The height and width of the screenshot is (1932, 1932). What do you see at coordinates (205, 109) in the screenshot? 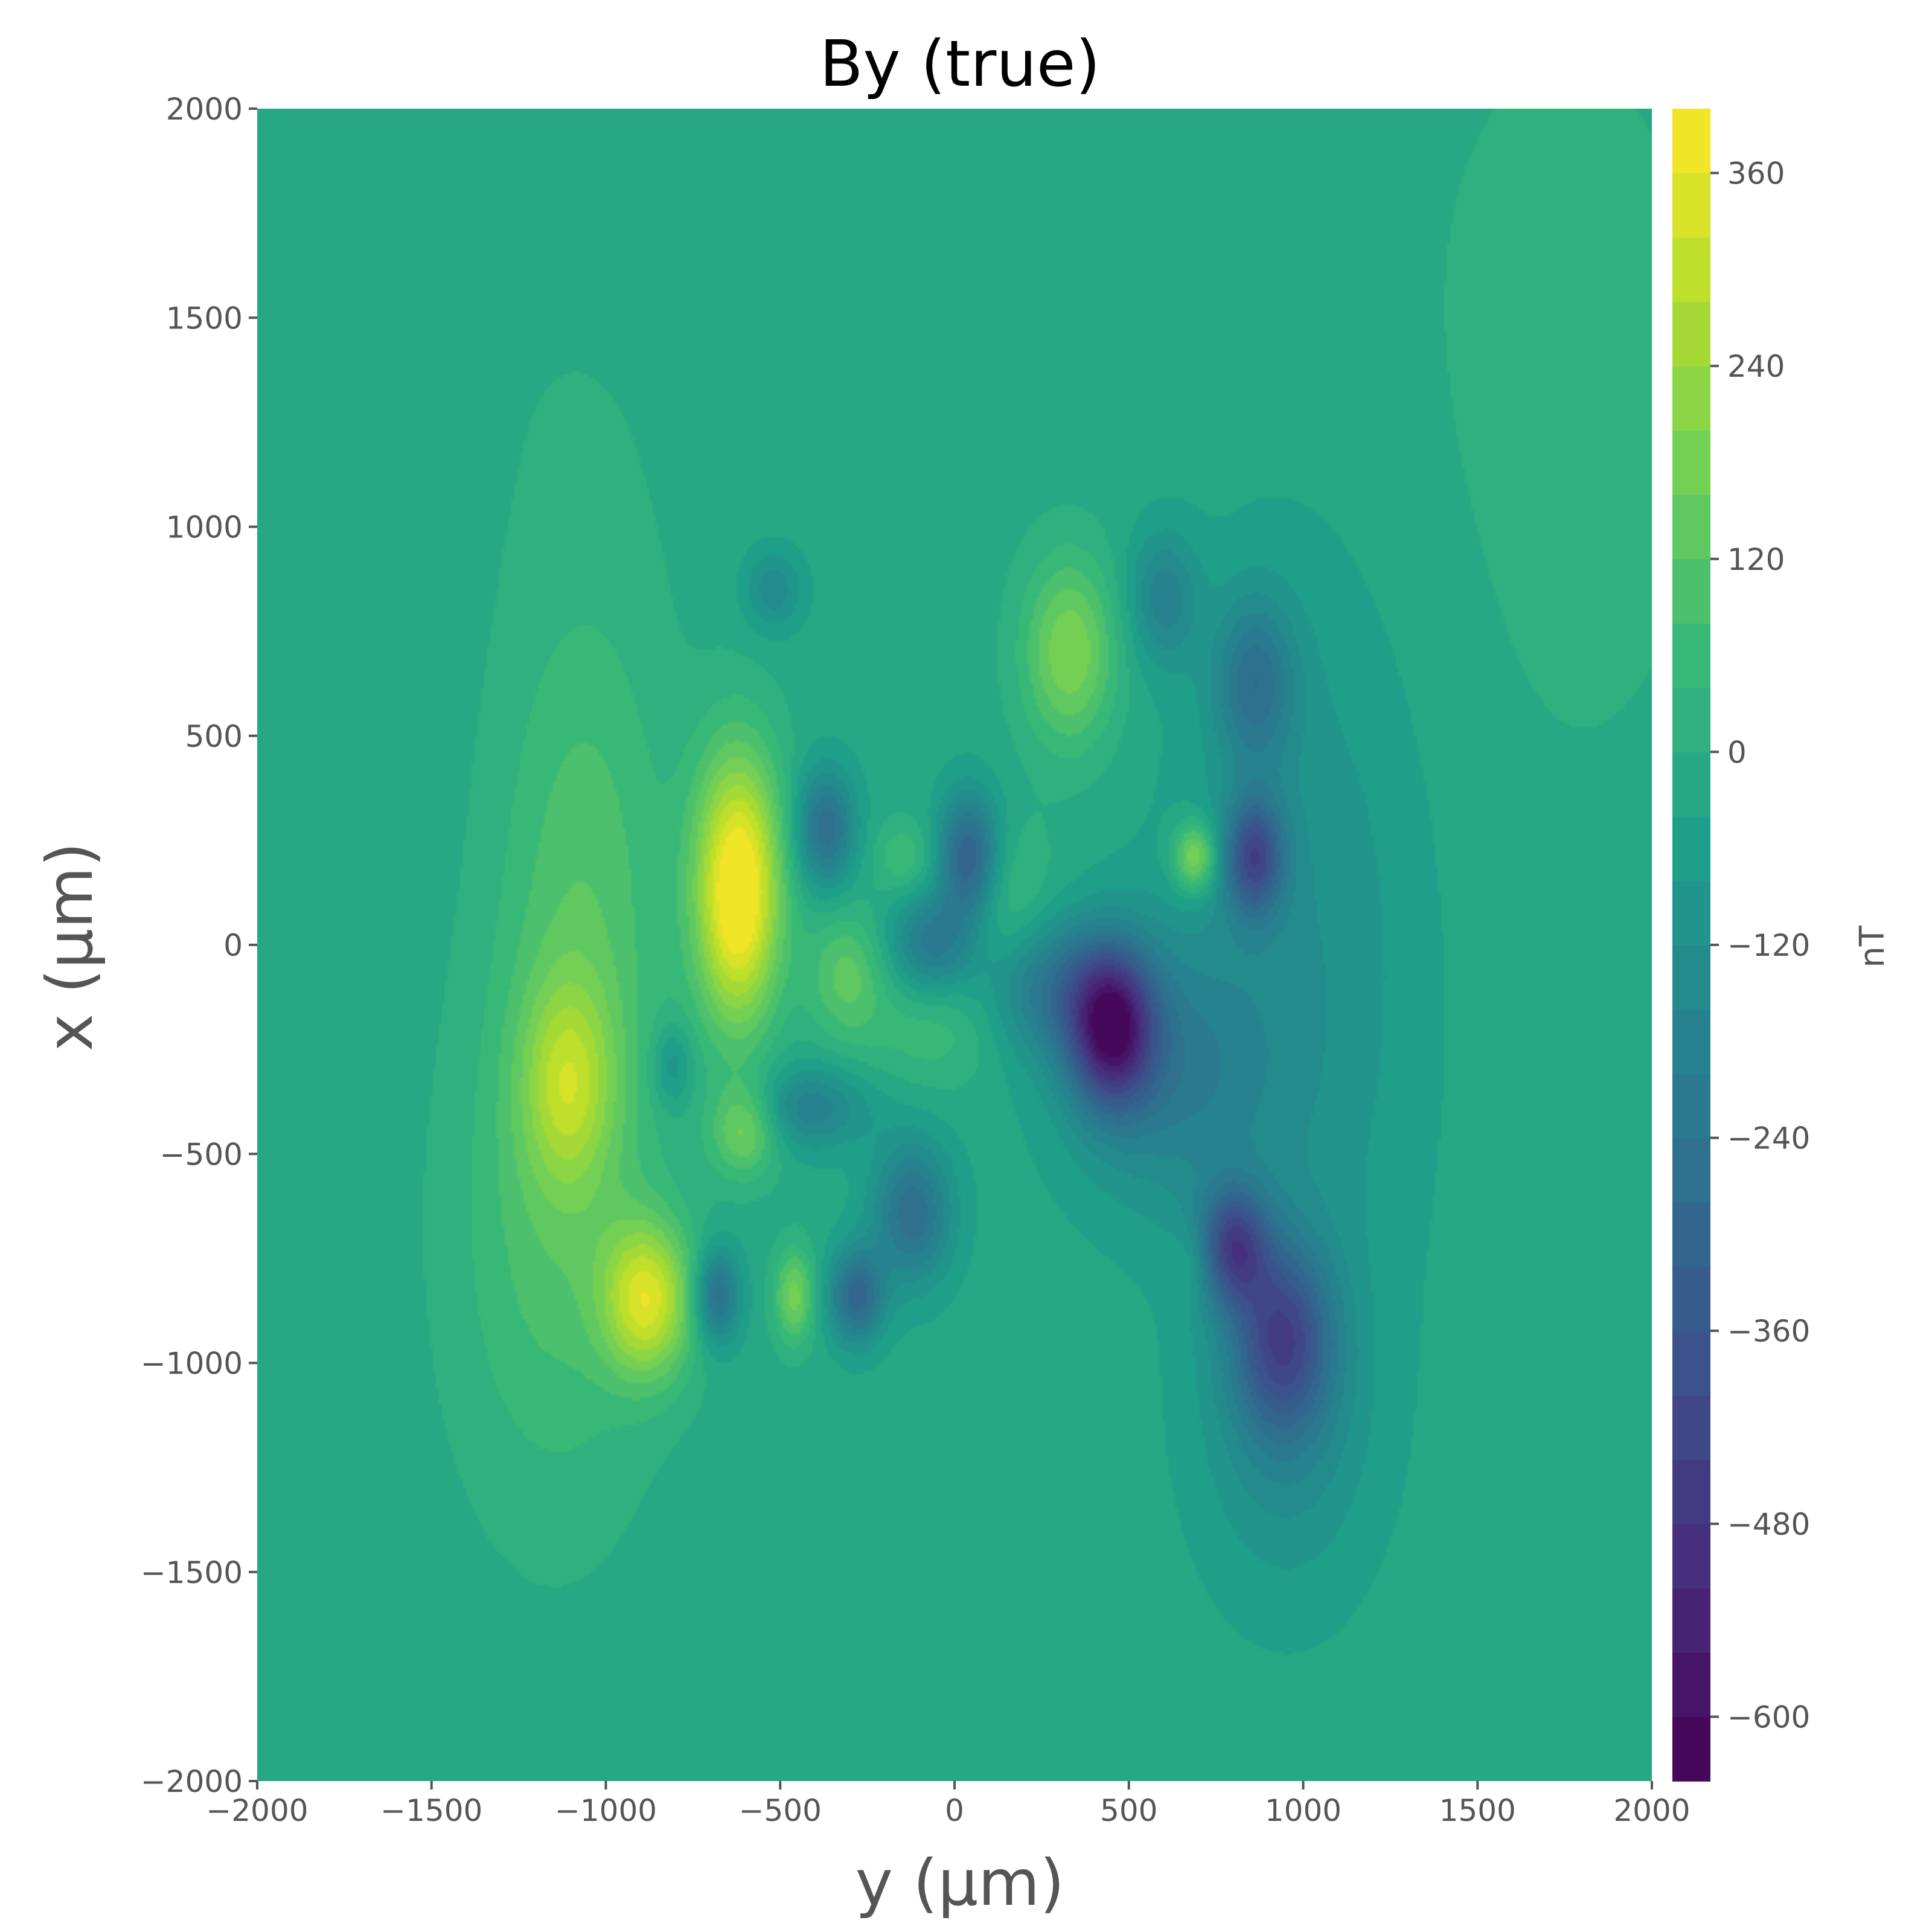
I see `y-tick-label: 2000` at bounding box center [205, 109].